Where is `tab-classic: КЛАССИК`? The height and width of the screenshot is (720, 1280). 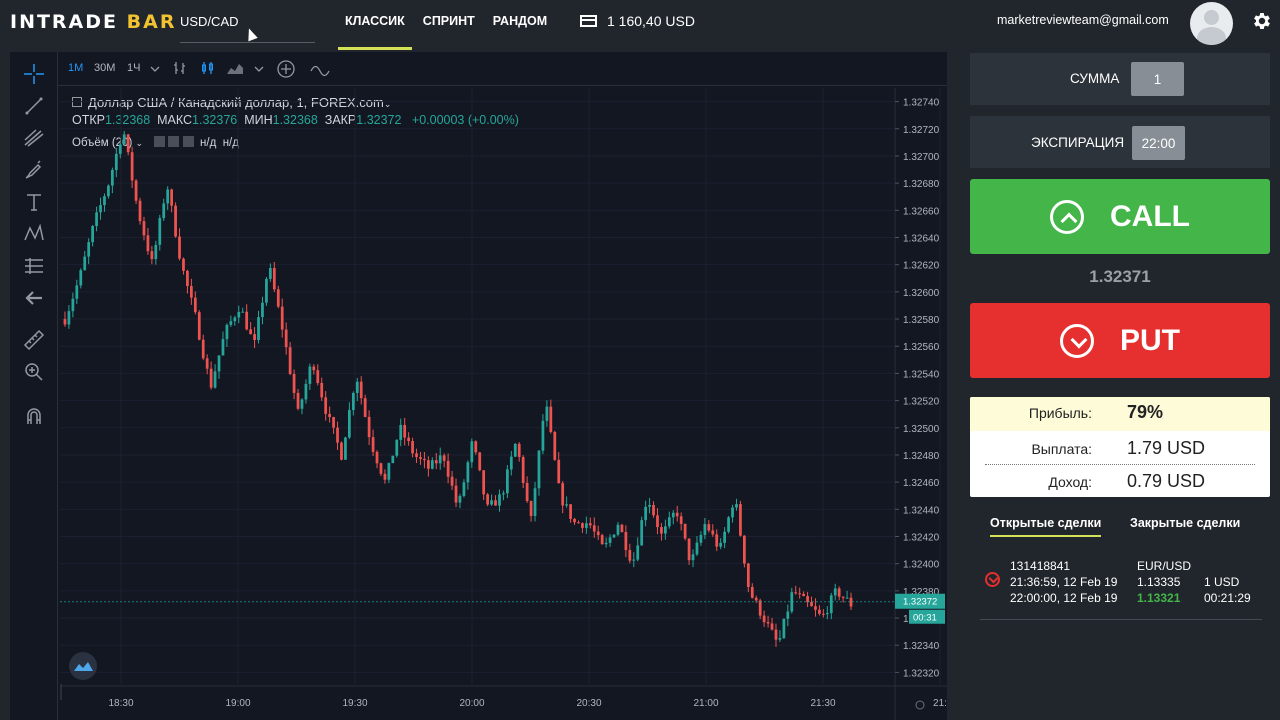 tab-classic: КЛАССИК is located at coordinates (375, 25).